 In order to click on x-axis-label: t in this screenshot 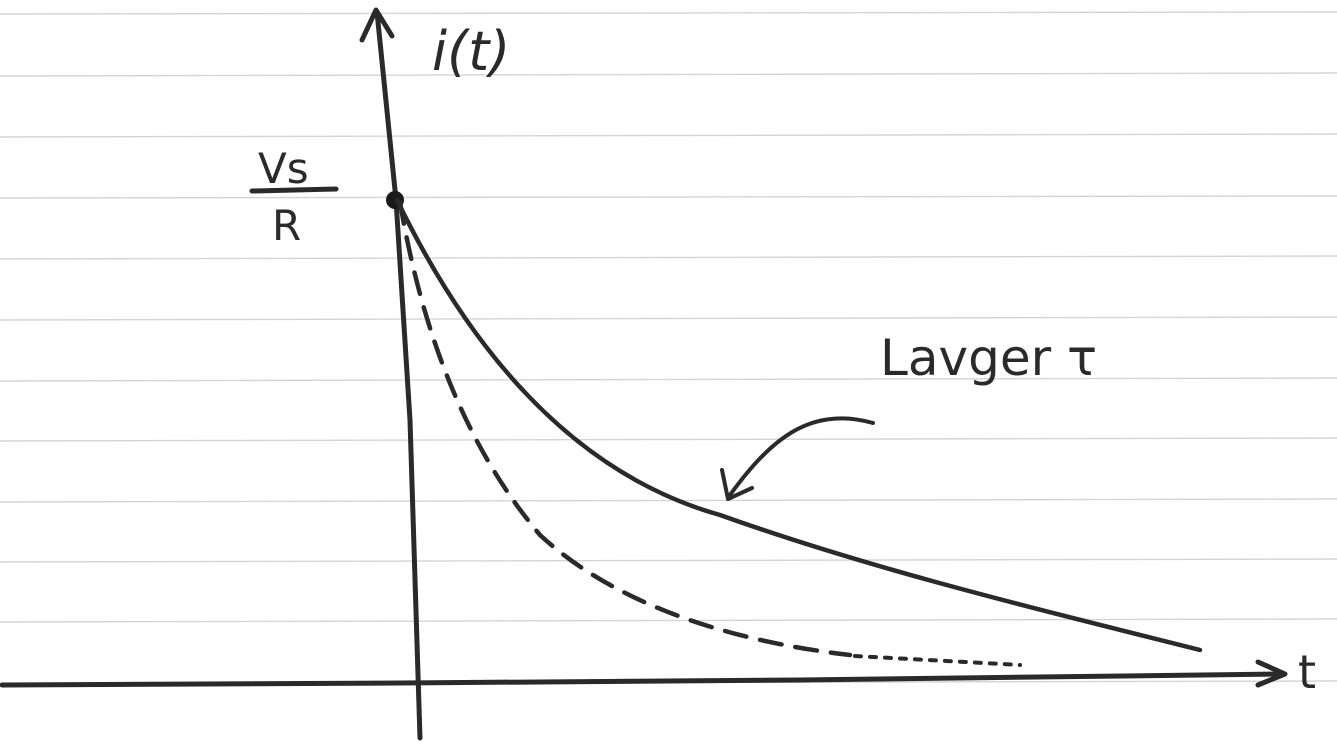, I will do `click(1307, 672)`.